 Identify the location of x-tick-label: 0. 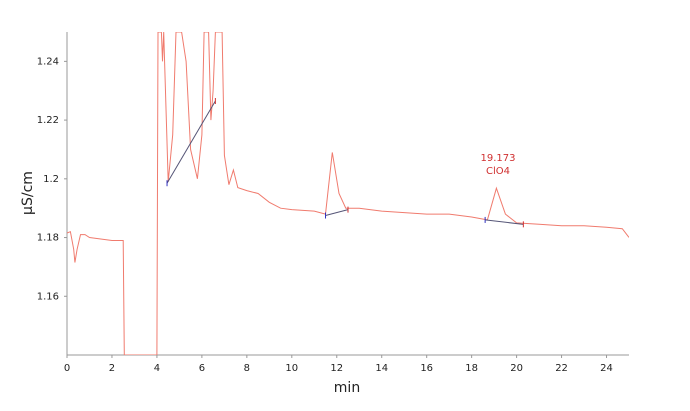
(67, 368).